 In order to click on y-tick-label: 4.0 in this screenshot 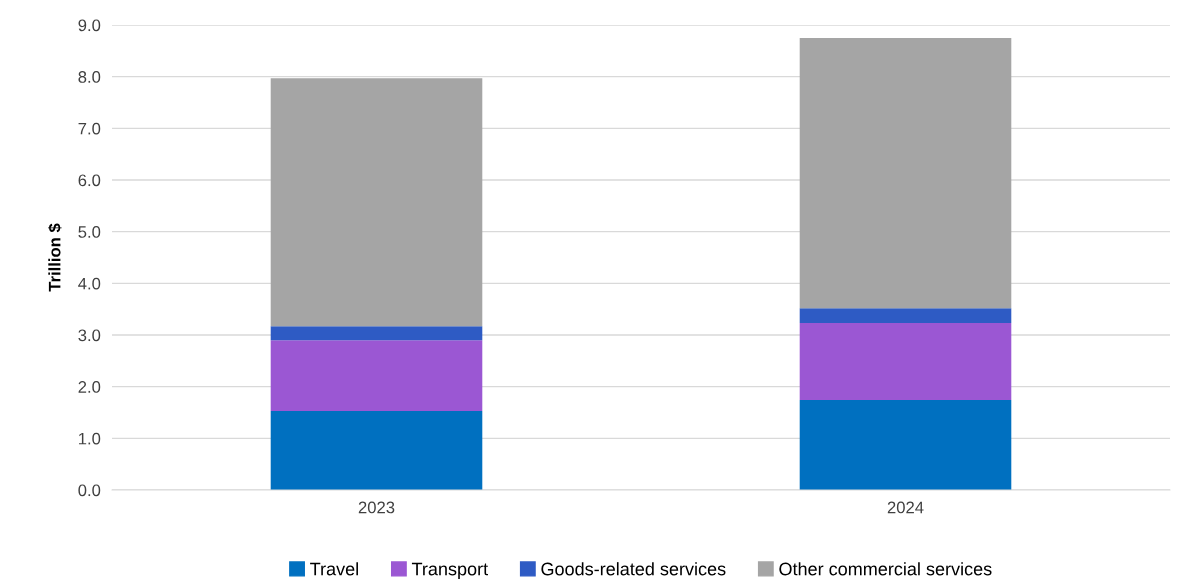, I will do `click(89, 283)`.